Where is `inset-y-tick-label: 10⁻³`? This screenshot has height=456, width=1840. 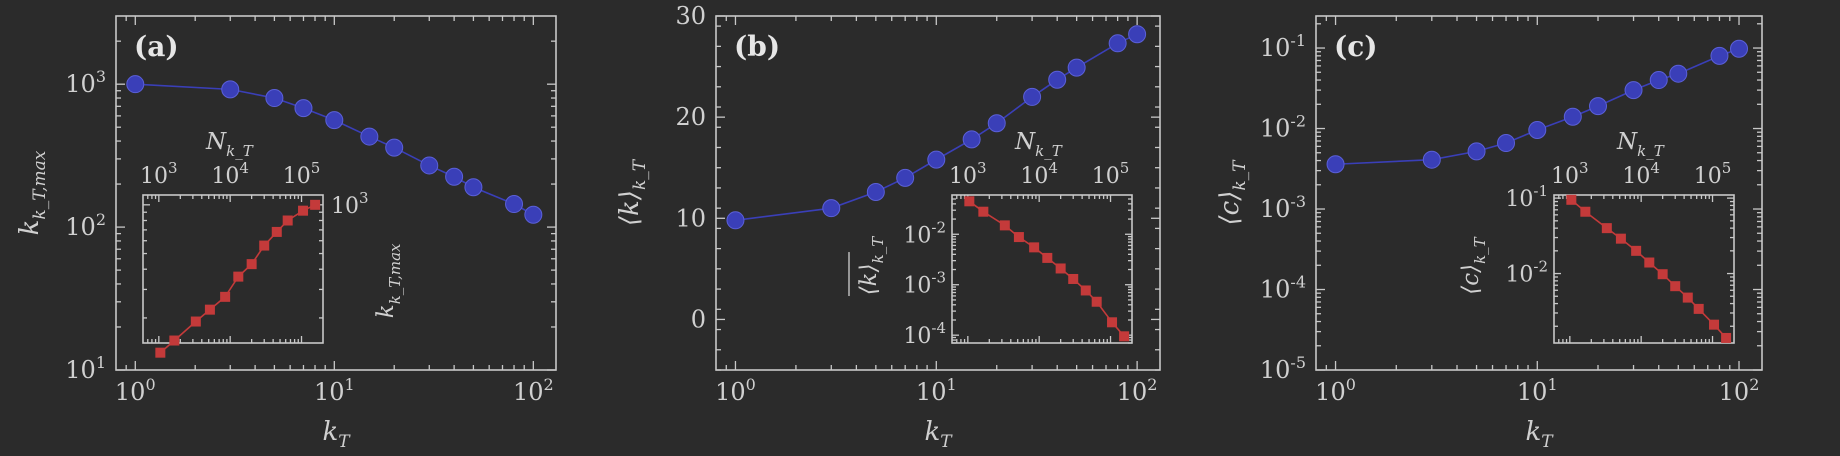
inset-y-tick-label: 10⁻³ is located at coordinates (924, 284).